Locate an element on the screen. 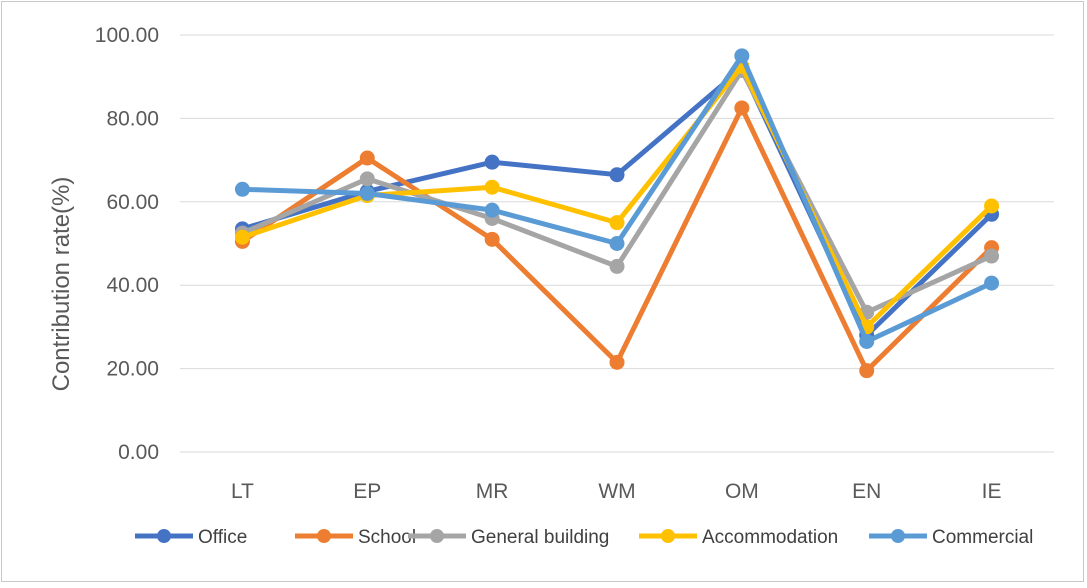 The height and width of the screenshot is (588, 1087). y-tick-label: 80.00 is located at coordinates (132, 118).